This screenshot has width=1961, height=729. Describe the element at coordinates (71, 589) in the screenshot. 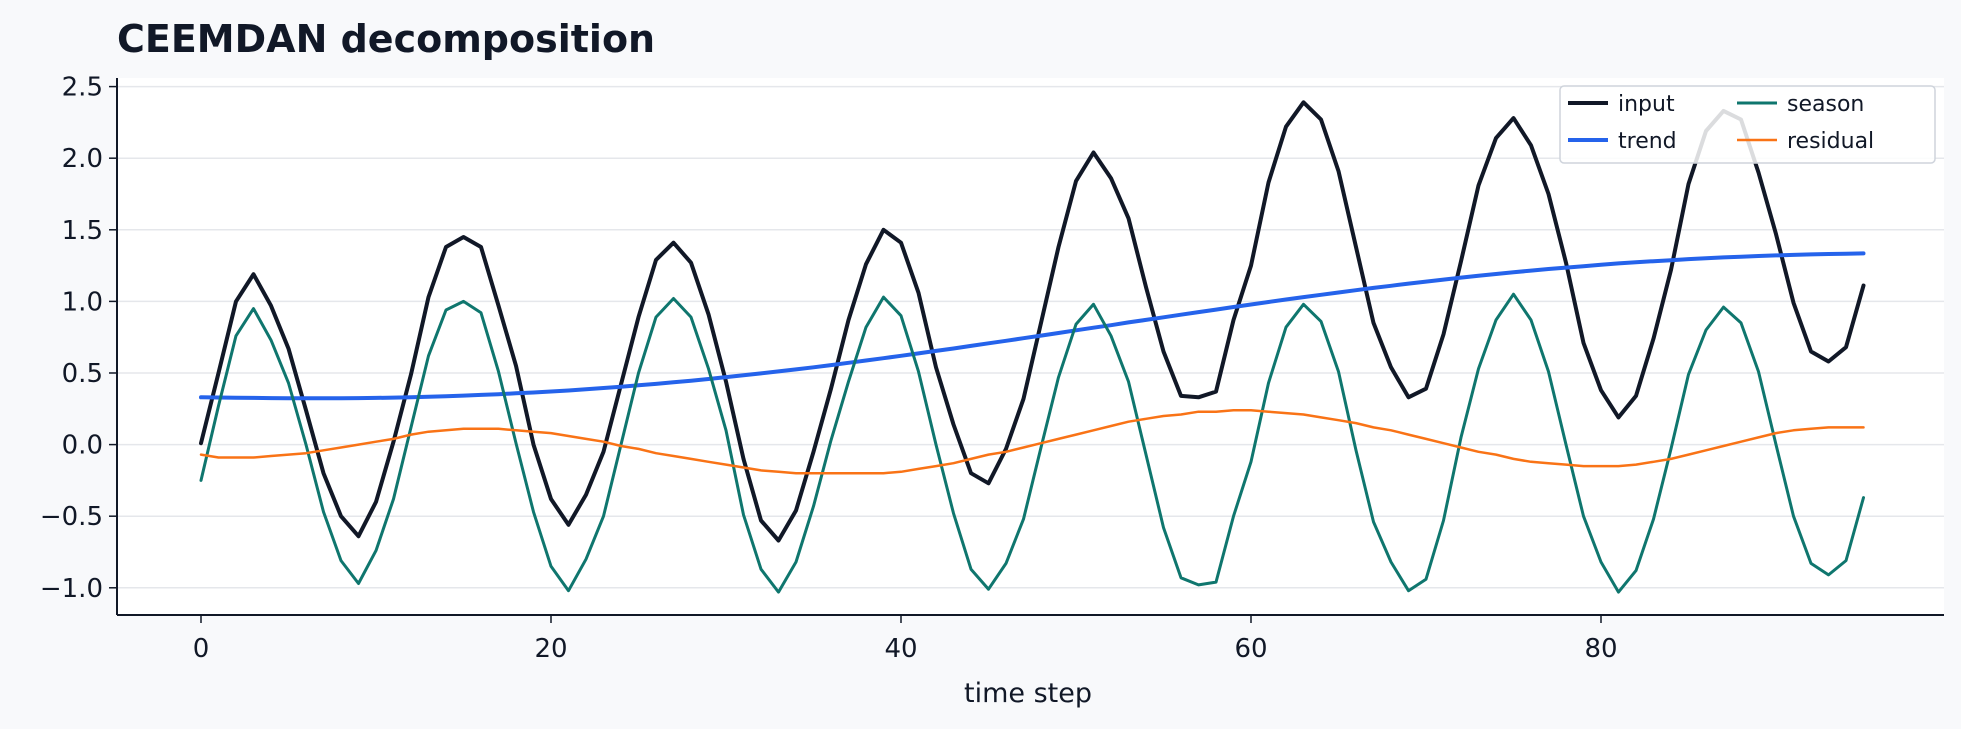

I see `y-tick-label: −1.0` at that location.